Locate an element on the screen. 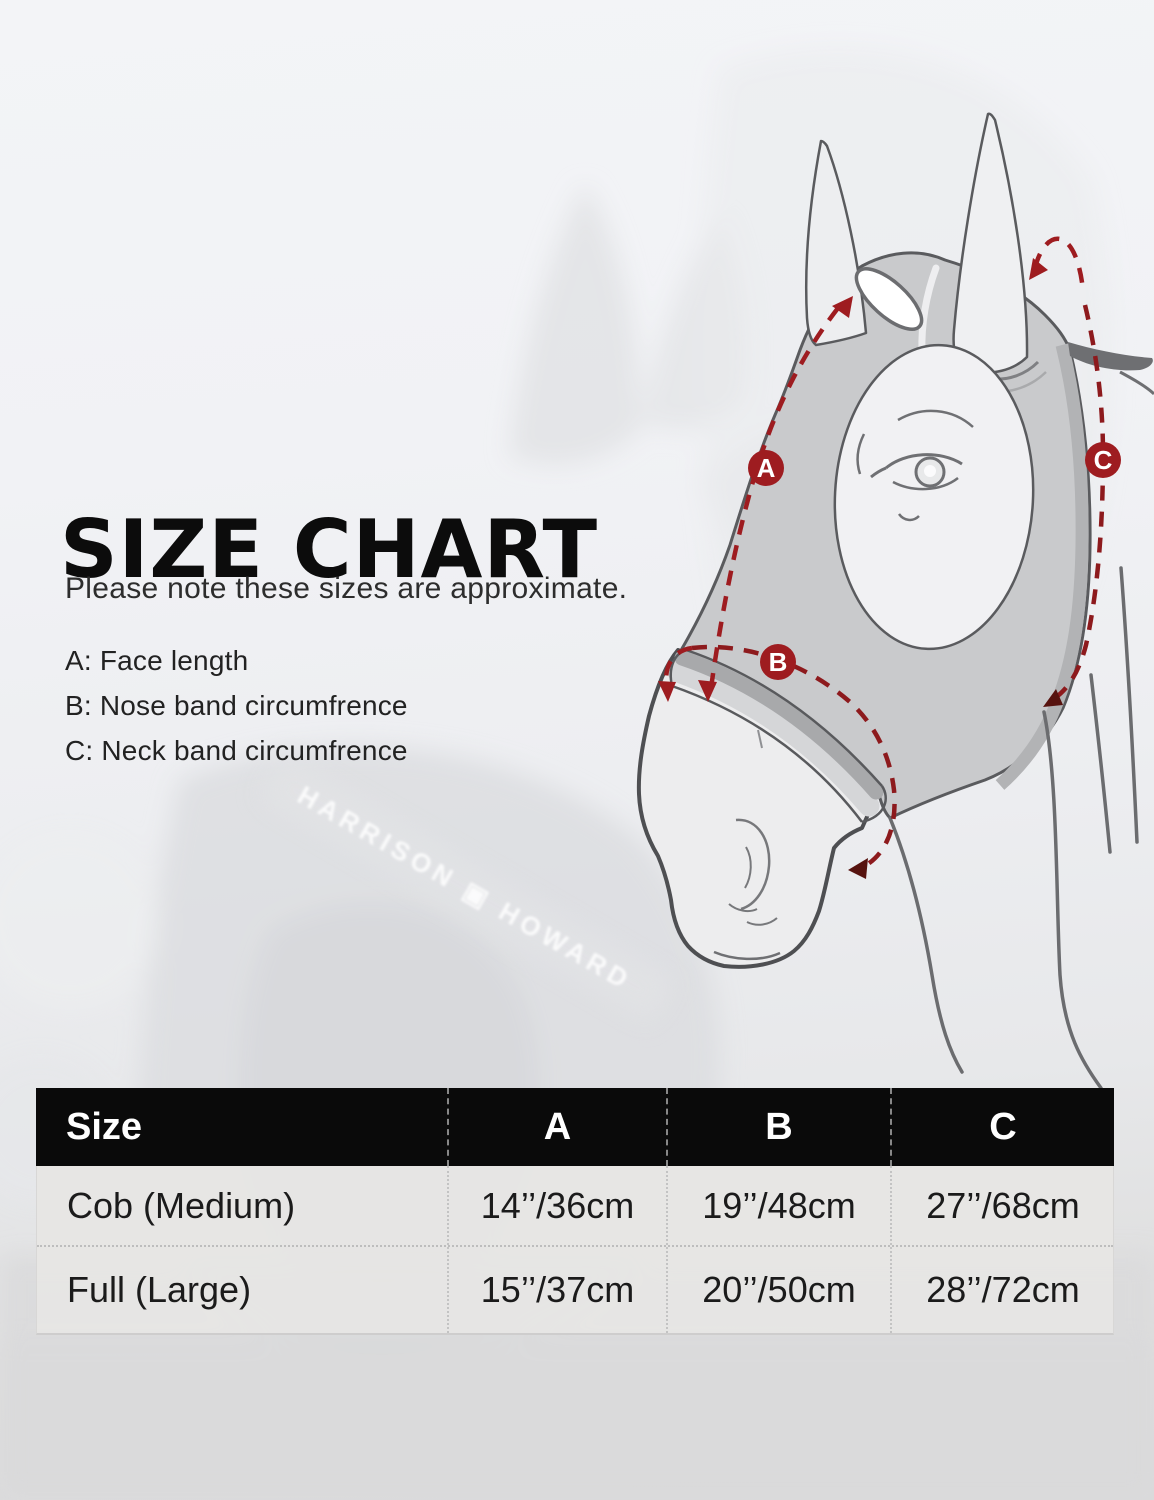  column-header-b: B is located at coordinates (778, 1127).